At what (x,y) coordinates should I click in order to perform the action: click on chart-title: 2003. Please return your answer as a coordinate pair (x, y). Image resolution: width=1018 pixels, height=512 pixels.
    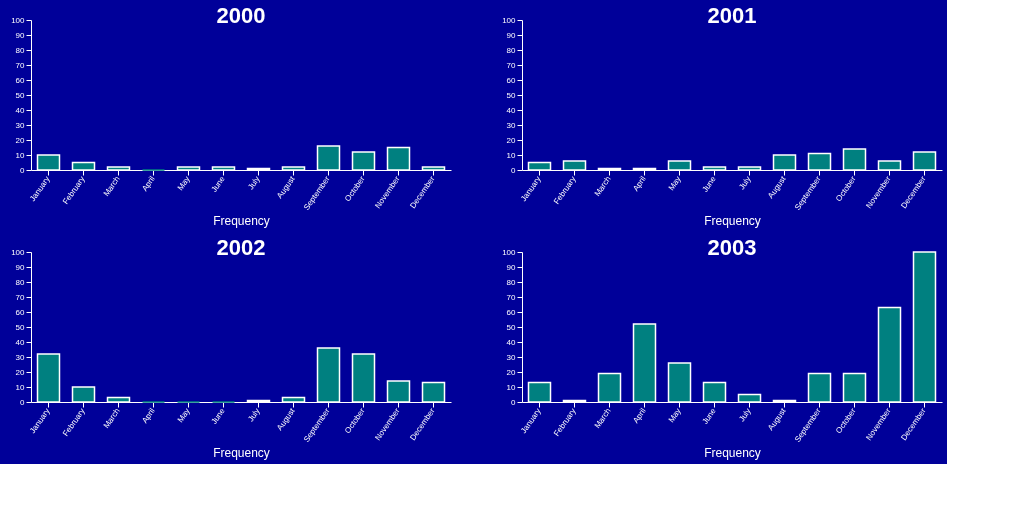
    Looking at the image, I should click on (732, 247).